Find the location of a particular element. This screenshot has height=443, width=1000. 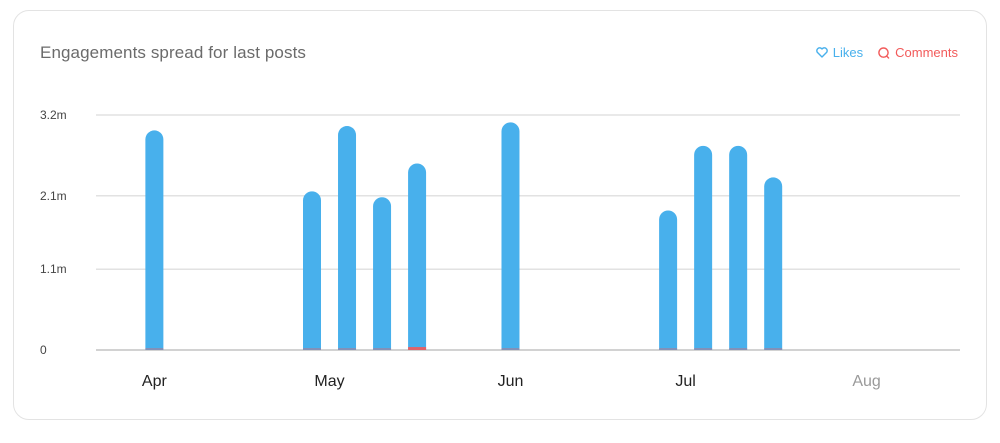

x-tick-label: Aug is located at coordinates (866, 381).